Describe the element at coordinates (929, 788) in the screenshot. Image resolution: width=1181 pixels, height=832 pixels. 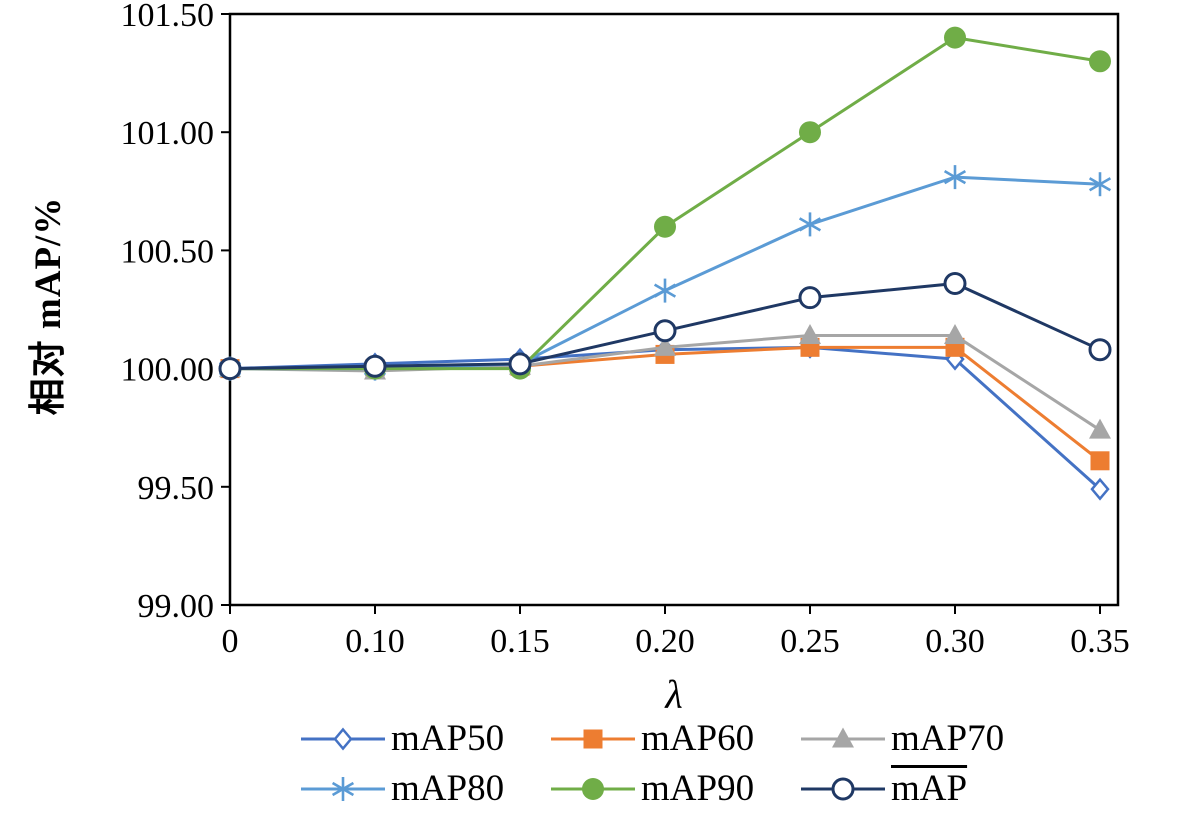
I see `legend-label-map-mean: mAP` at that location.